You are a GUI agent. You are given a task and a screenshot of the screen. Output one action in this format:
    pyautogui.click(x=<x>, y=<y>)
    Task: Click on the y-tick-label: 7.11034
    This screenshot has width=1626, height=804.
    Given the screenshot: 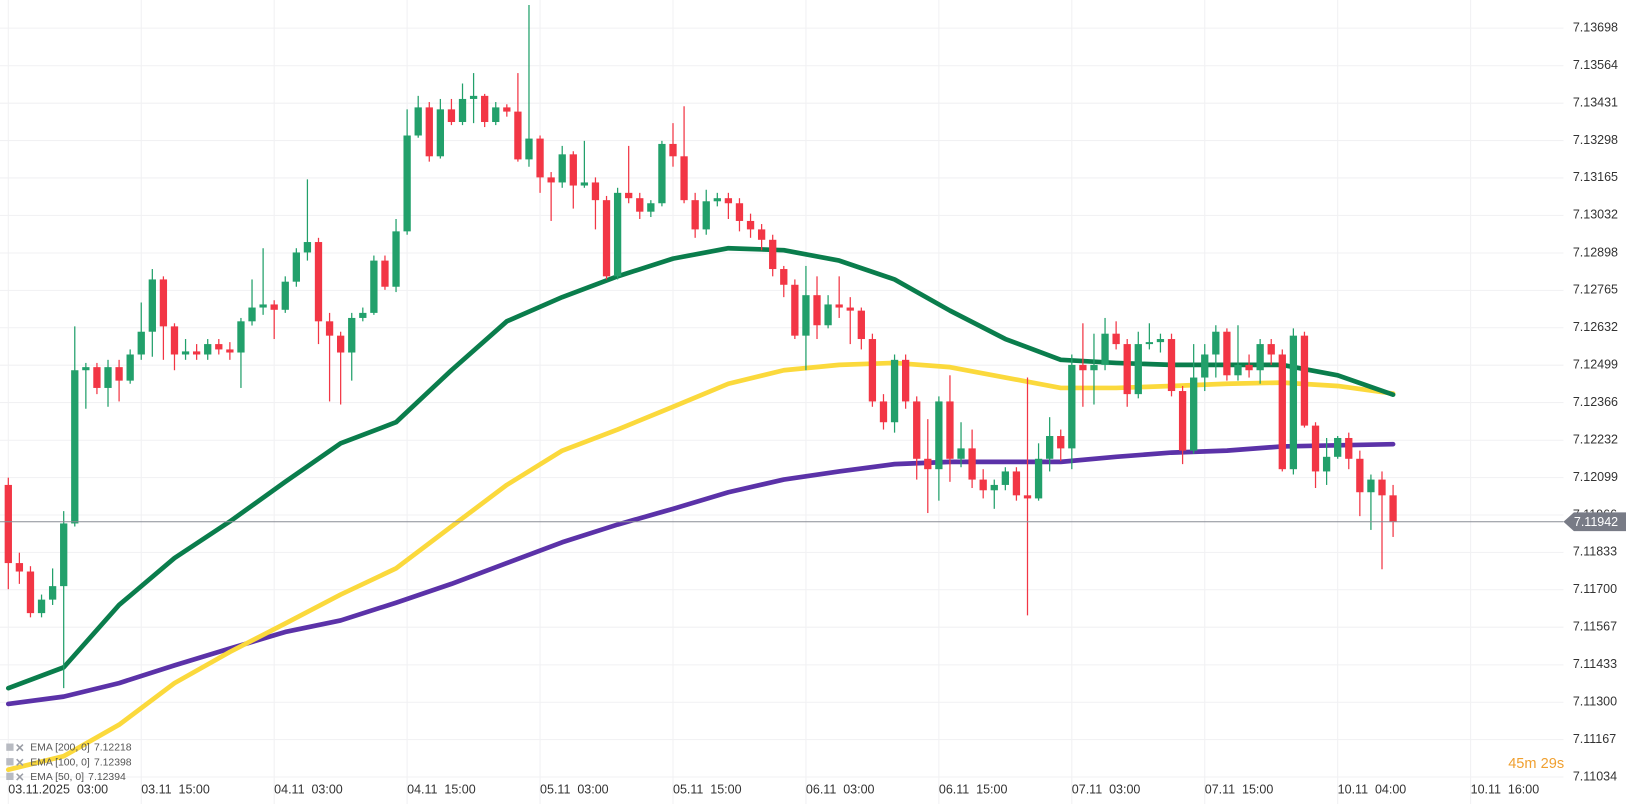 What is the action you would take?
    pyautogui.click(x=1595, y=776)
    